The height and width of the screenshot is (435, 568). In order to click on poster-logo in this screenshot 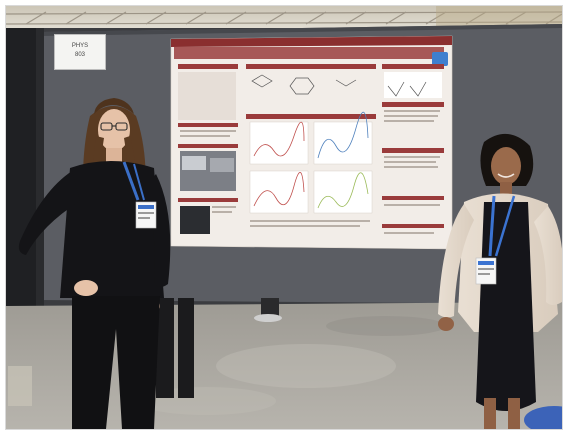, I will do `click(440, 59)`.